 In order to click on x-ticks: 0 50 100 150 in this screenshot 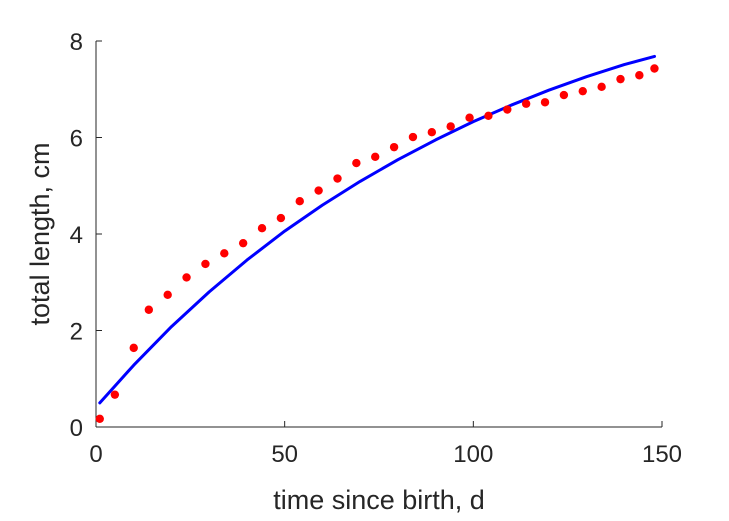, I will do `click(385, 444)`.